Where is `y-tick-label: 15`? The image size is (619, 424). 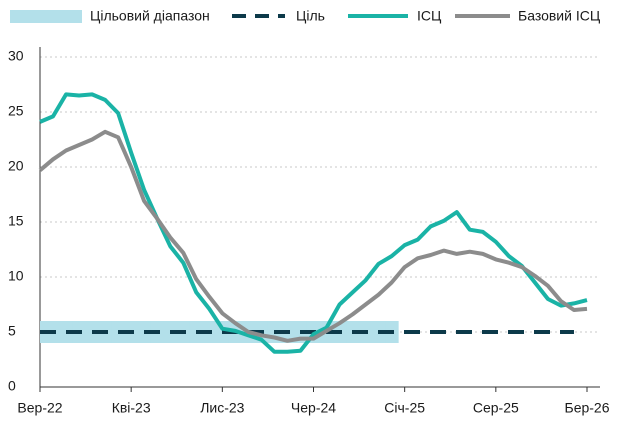 y-tick-label: 15 is located at coordinates (16, 221).